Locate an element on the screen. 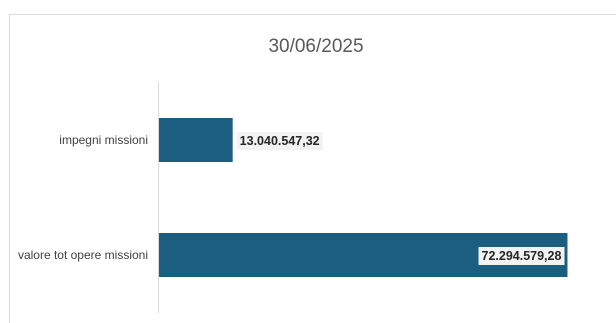 Image resolution: width=616 pixels, height=323 pixels. bar is located at coordinates (196, 140).